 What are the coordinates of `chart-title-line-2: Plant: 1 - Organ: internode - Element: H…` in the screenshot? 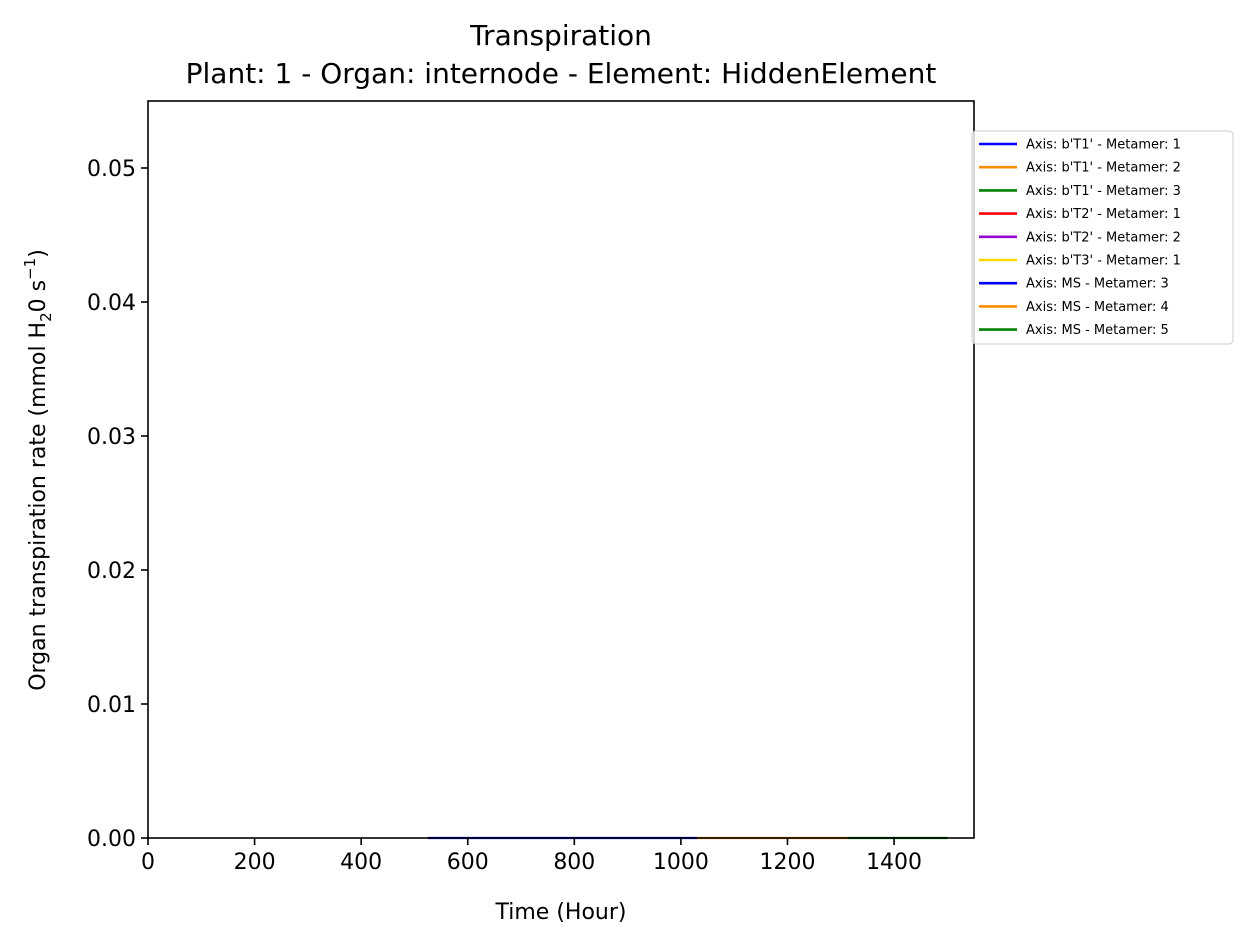 It's located at (561, 73).